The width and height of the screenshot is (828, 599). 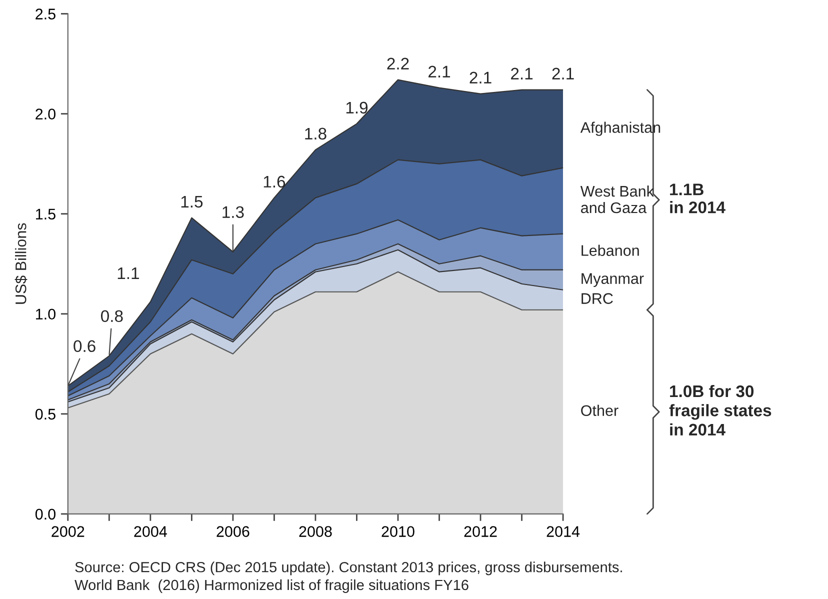 I want to click on annotation: 1.8, so click(x=315, y=134).